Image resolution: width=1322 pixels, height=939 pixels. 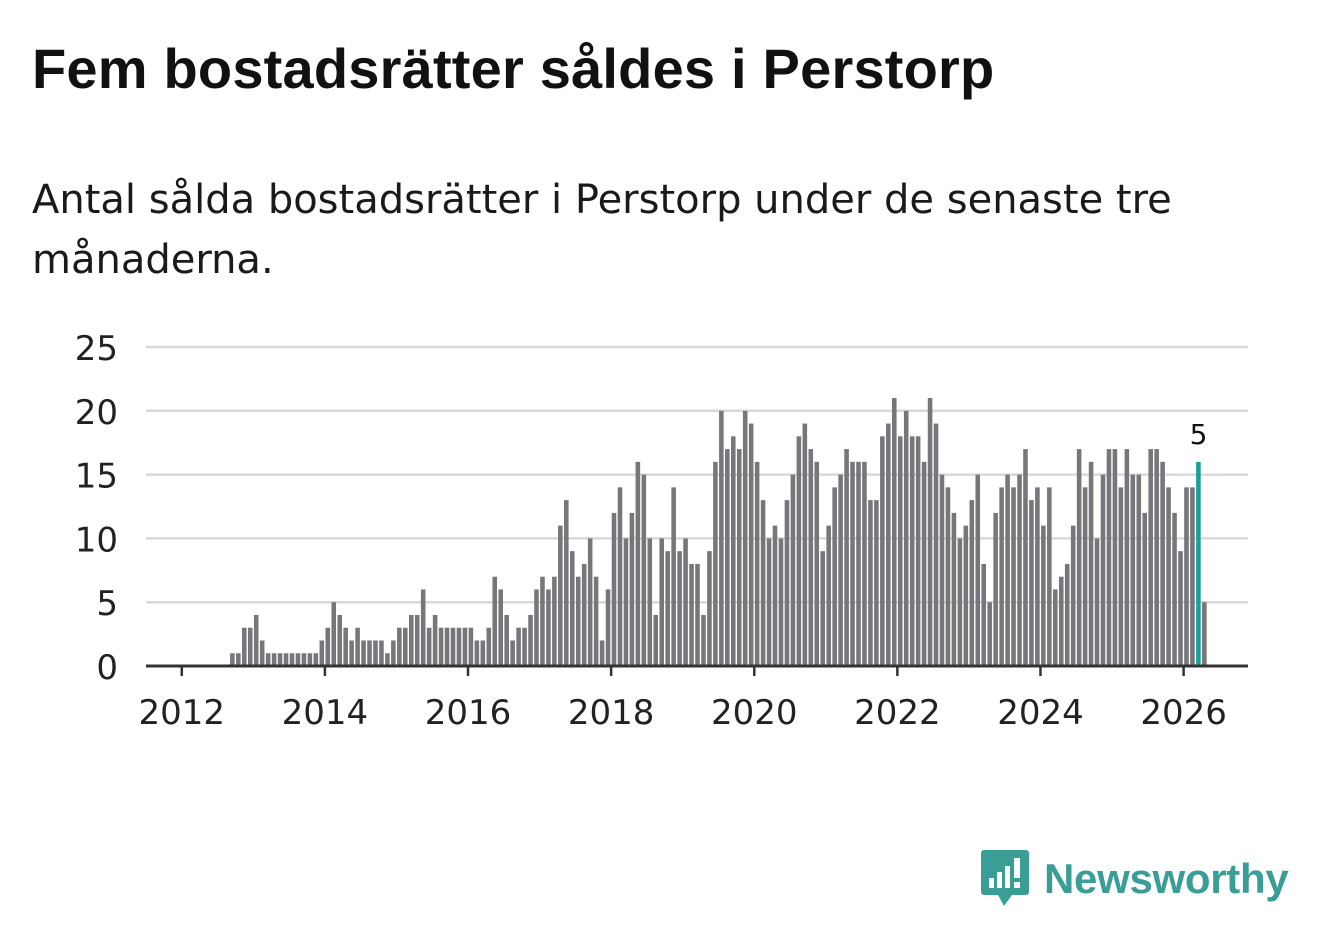 I want to click on x-tick-label: 2018, so click(x=611, y=713).